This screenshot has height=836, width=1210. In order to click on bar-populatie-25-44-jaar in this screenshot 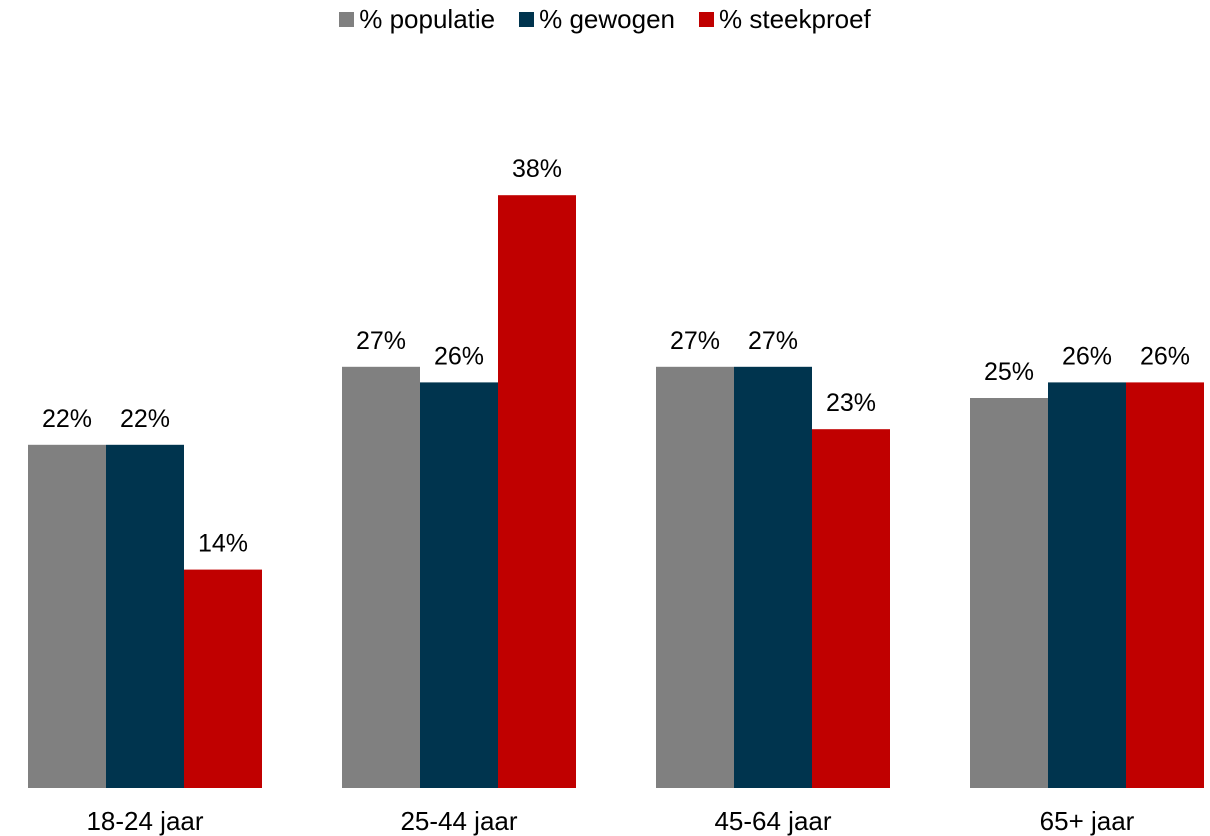, I will do `click(381, 577)`.